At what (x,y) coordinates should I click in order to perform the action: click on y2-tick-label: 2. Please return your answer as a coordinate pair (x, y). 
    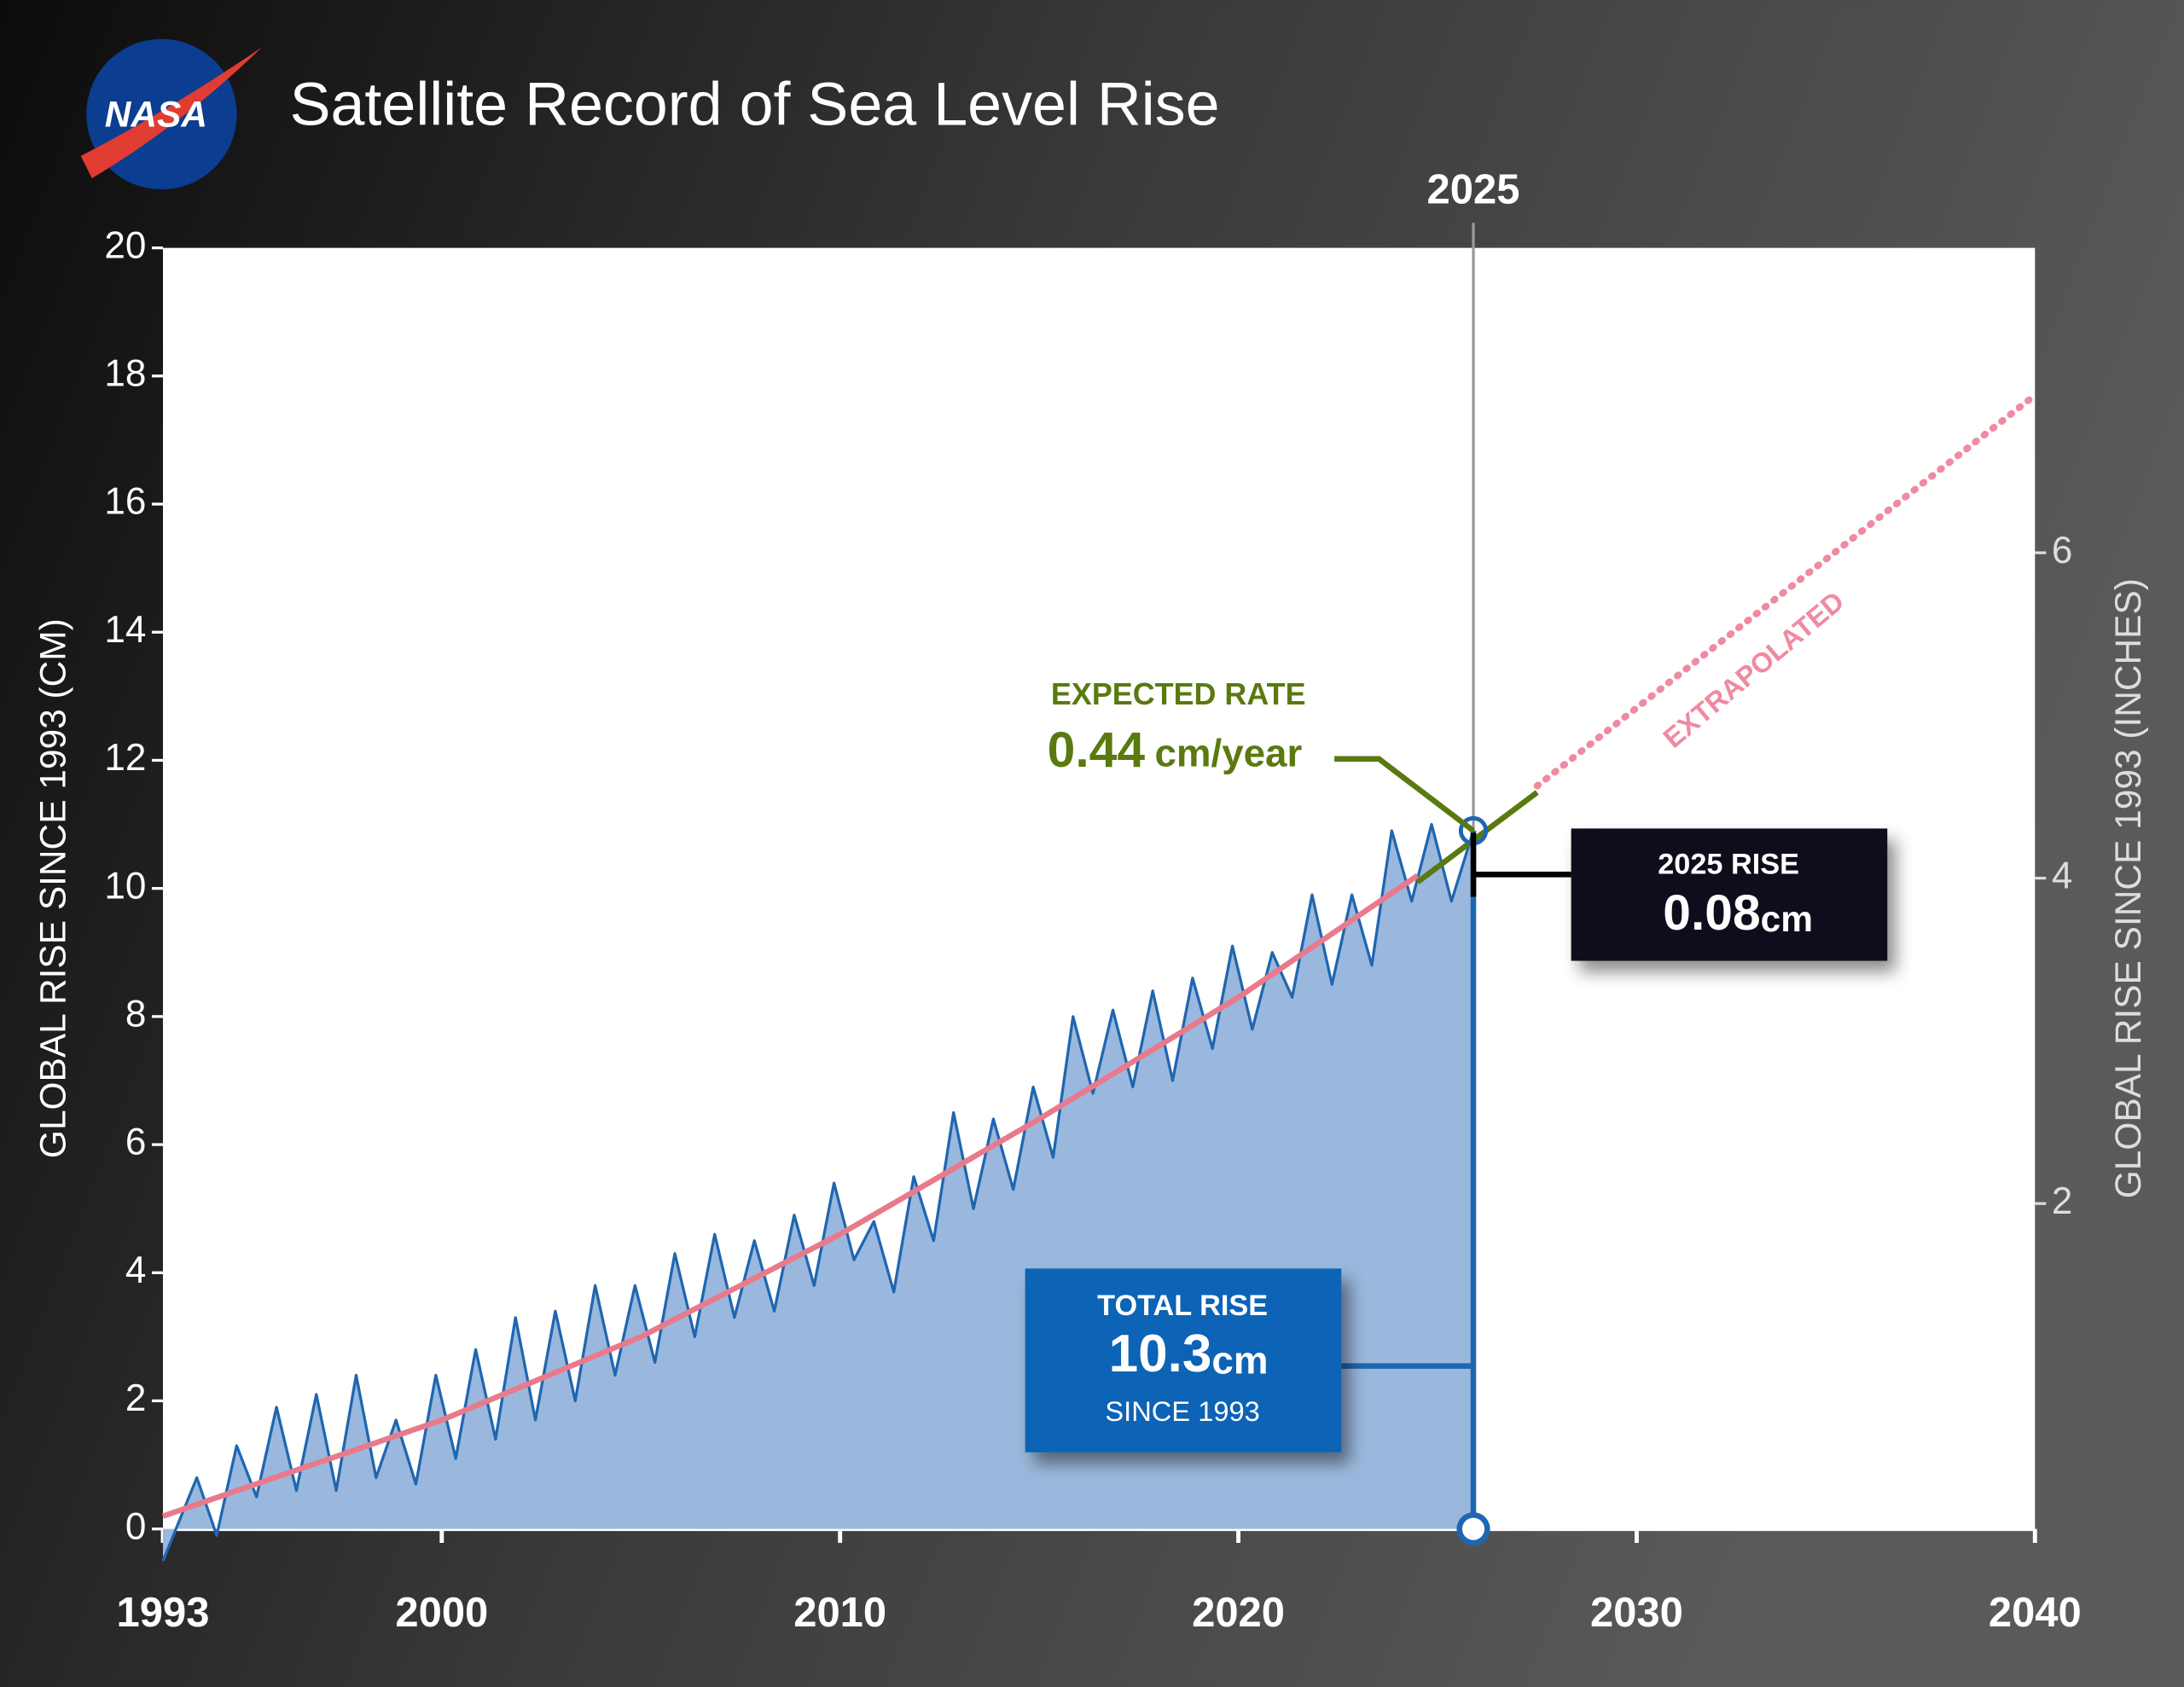
    Looking at the image, I should click on (2062, 1201).